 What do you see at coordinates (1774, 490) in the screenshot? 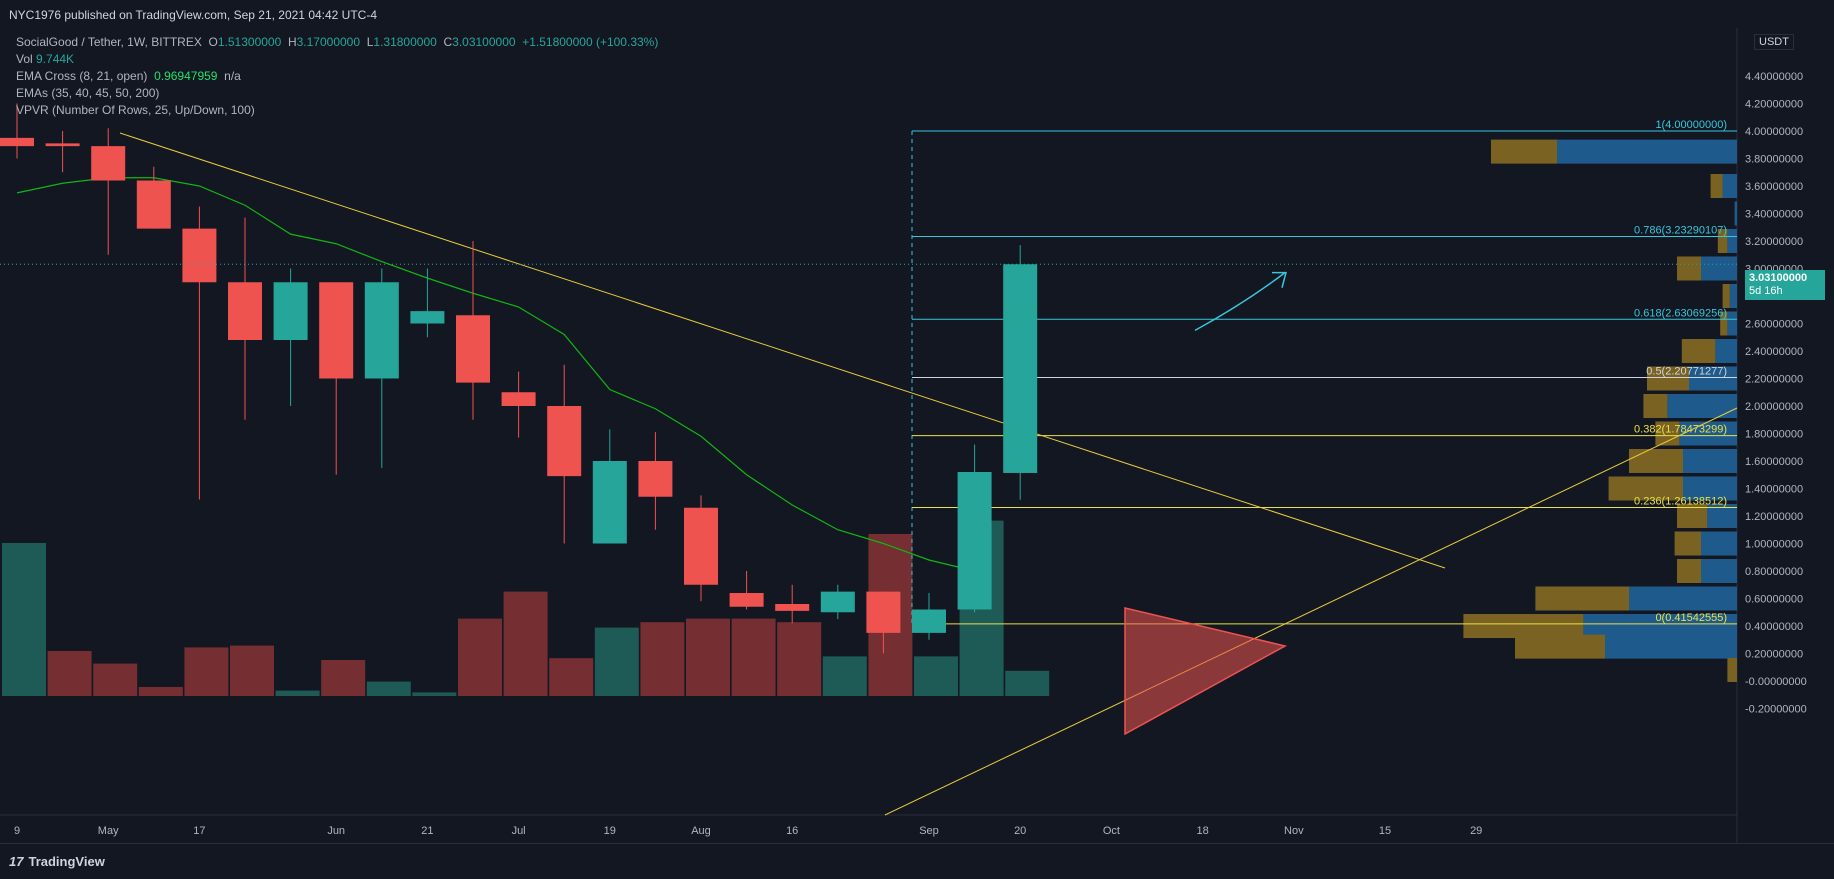
I see `price-axis-tick: 1.40000000` at bounding box center [1774, 490].